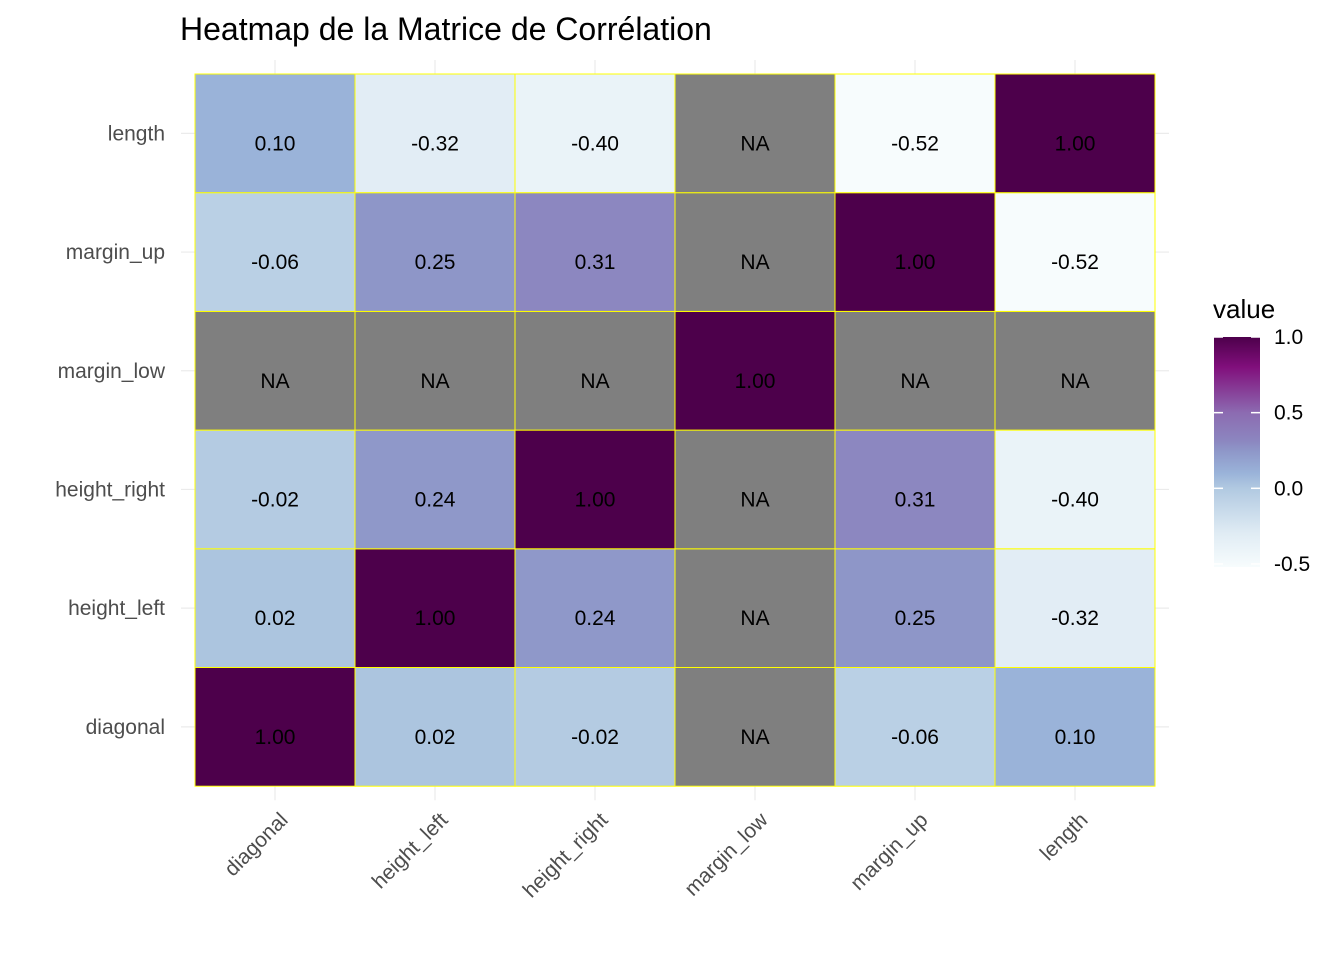 The image size is (1344, 960). What do you see at coordinates (1064, 836) in the screenshot?
I see `x-tick-label: length` at bounding box center [1064, 836].